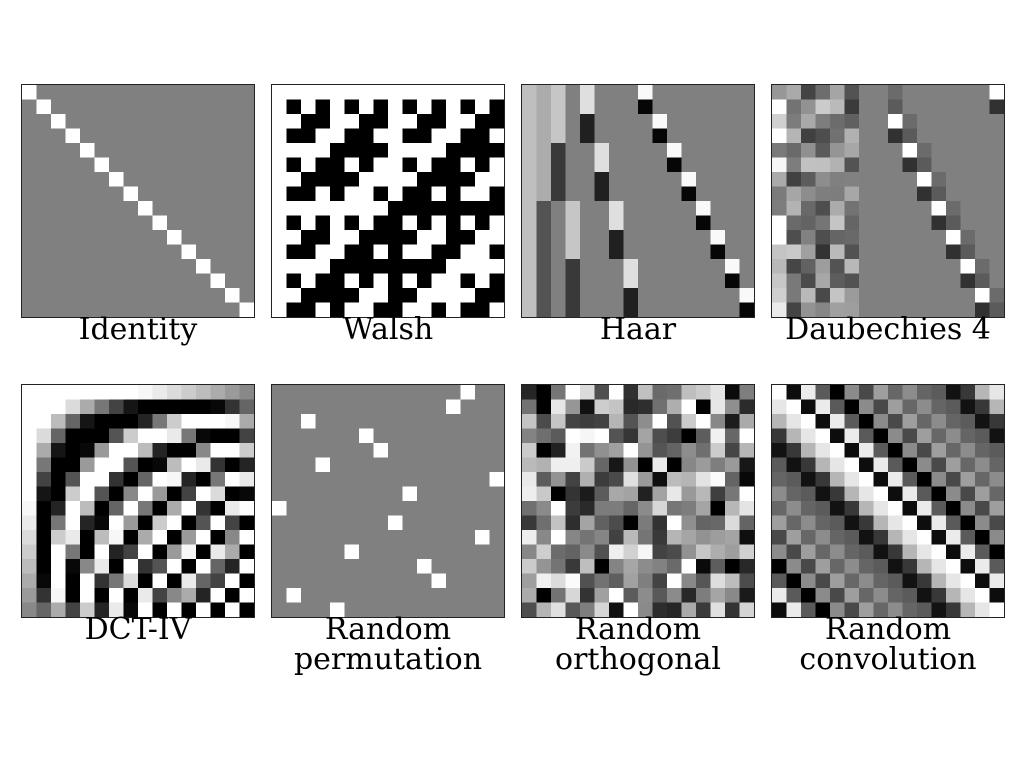  Describe the element at coordinates (388, 329) in the screenshot. I see `caption-walsh: Walsh` at that location.